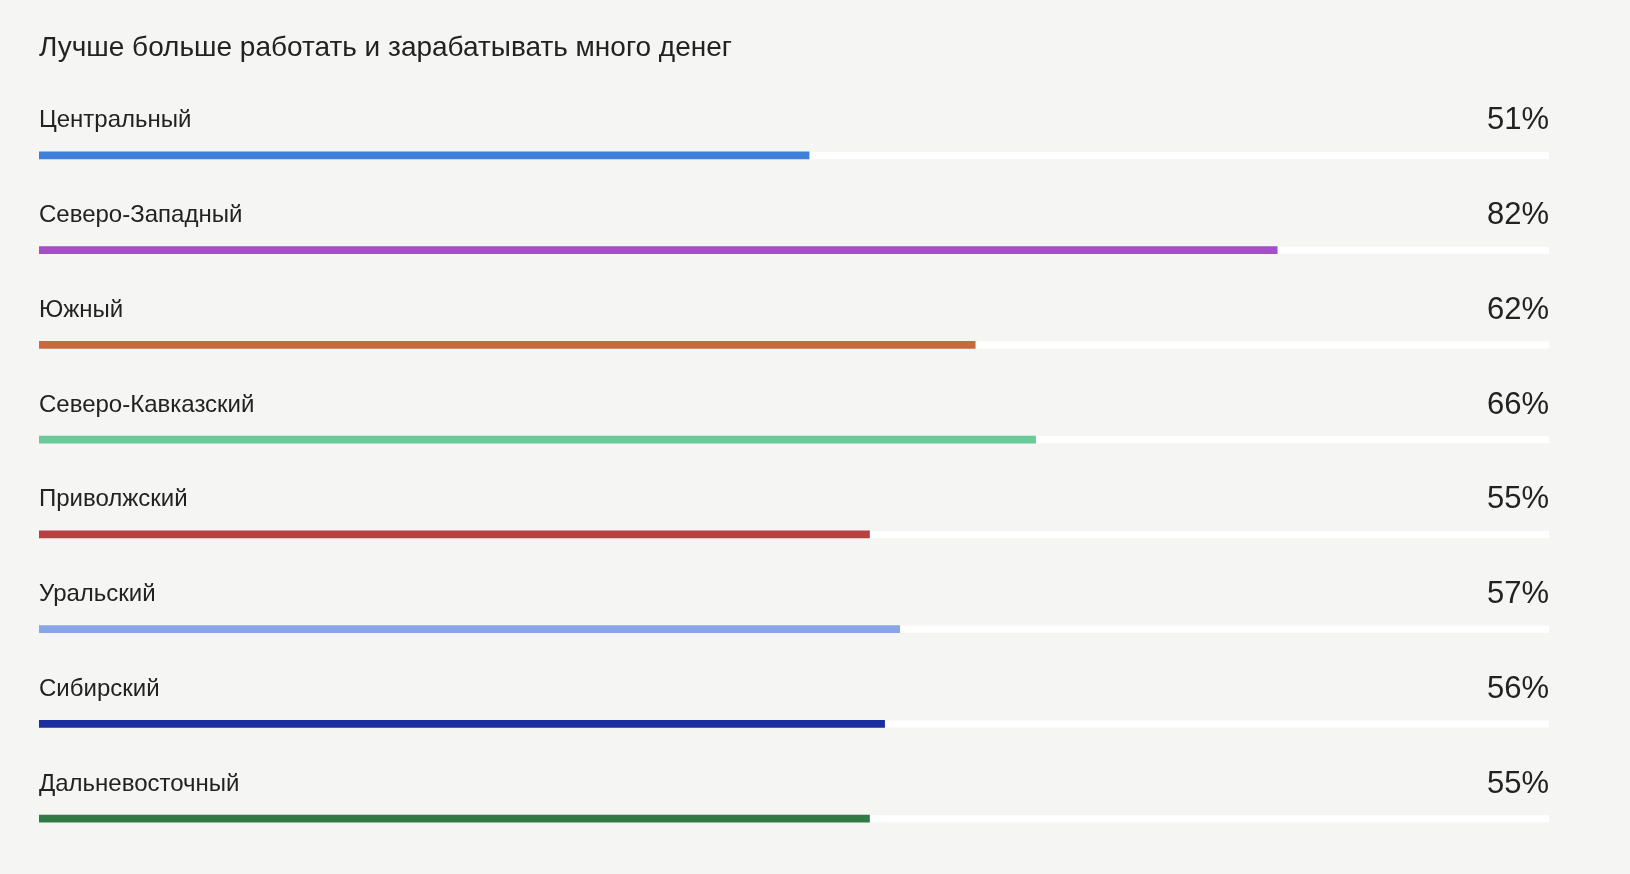 This screenshot has height=874, width=1630. Describe the element at coordinates (97, 593) in the screenshot. I see `y-tick-label: Уральский` at that location.